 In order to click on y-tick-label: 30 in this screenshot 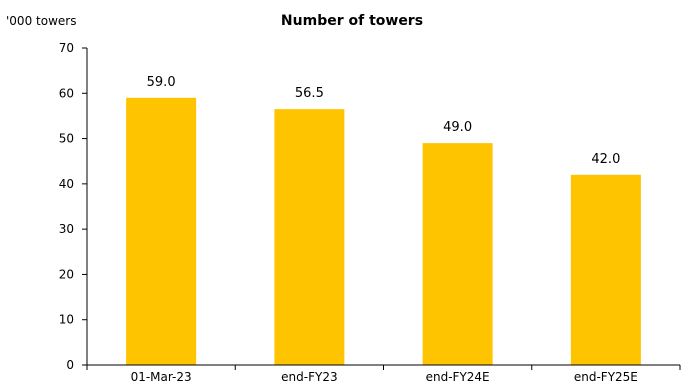, I will do `click(66, 229)`.